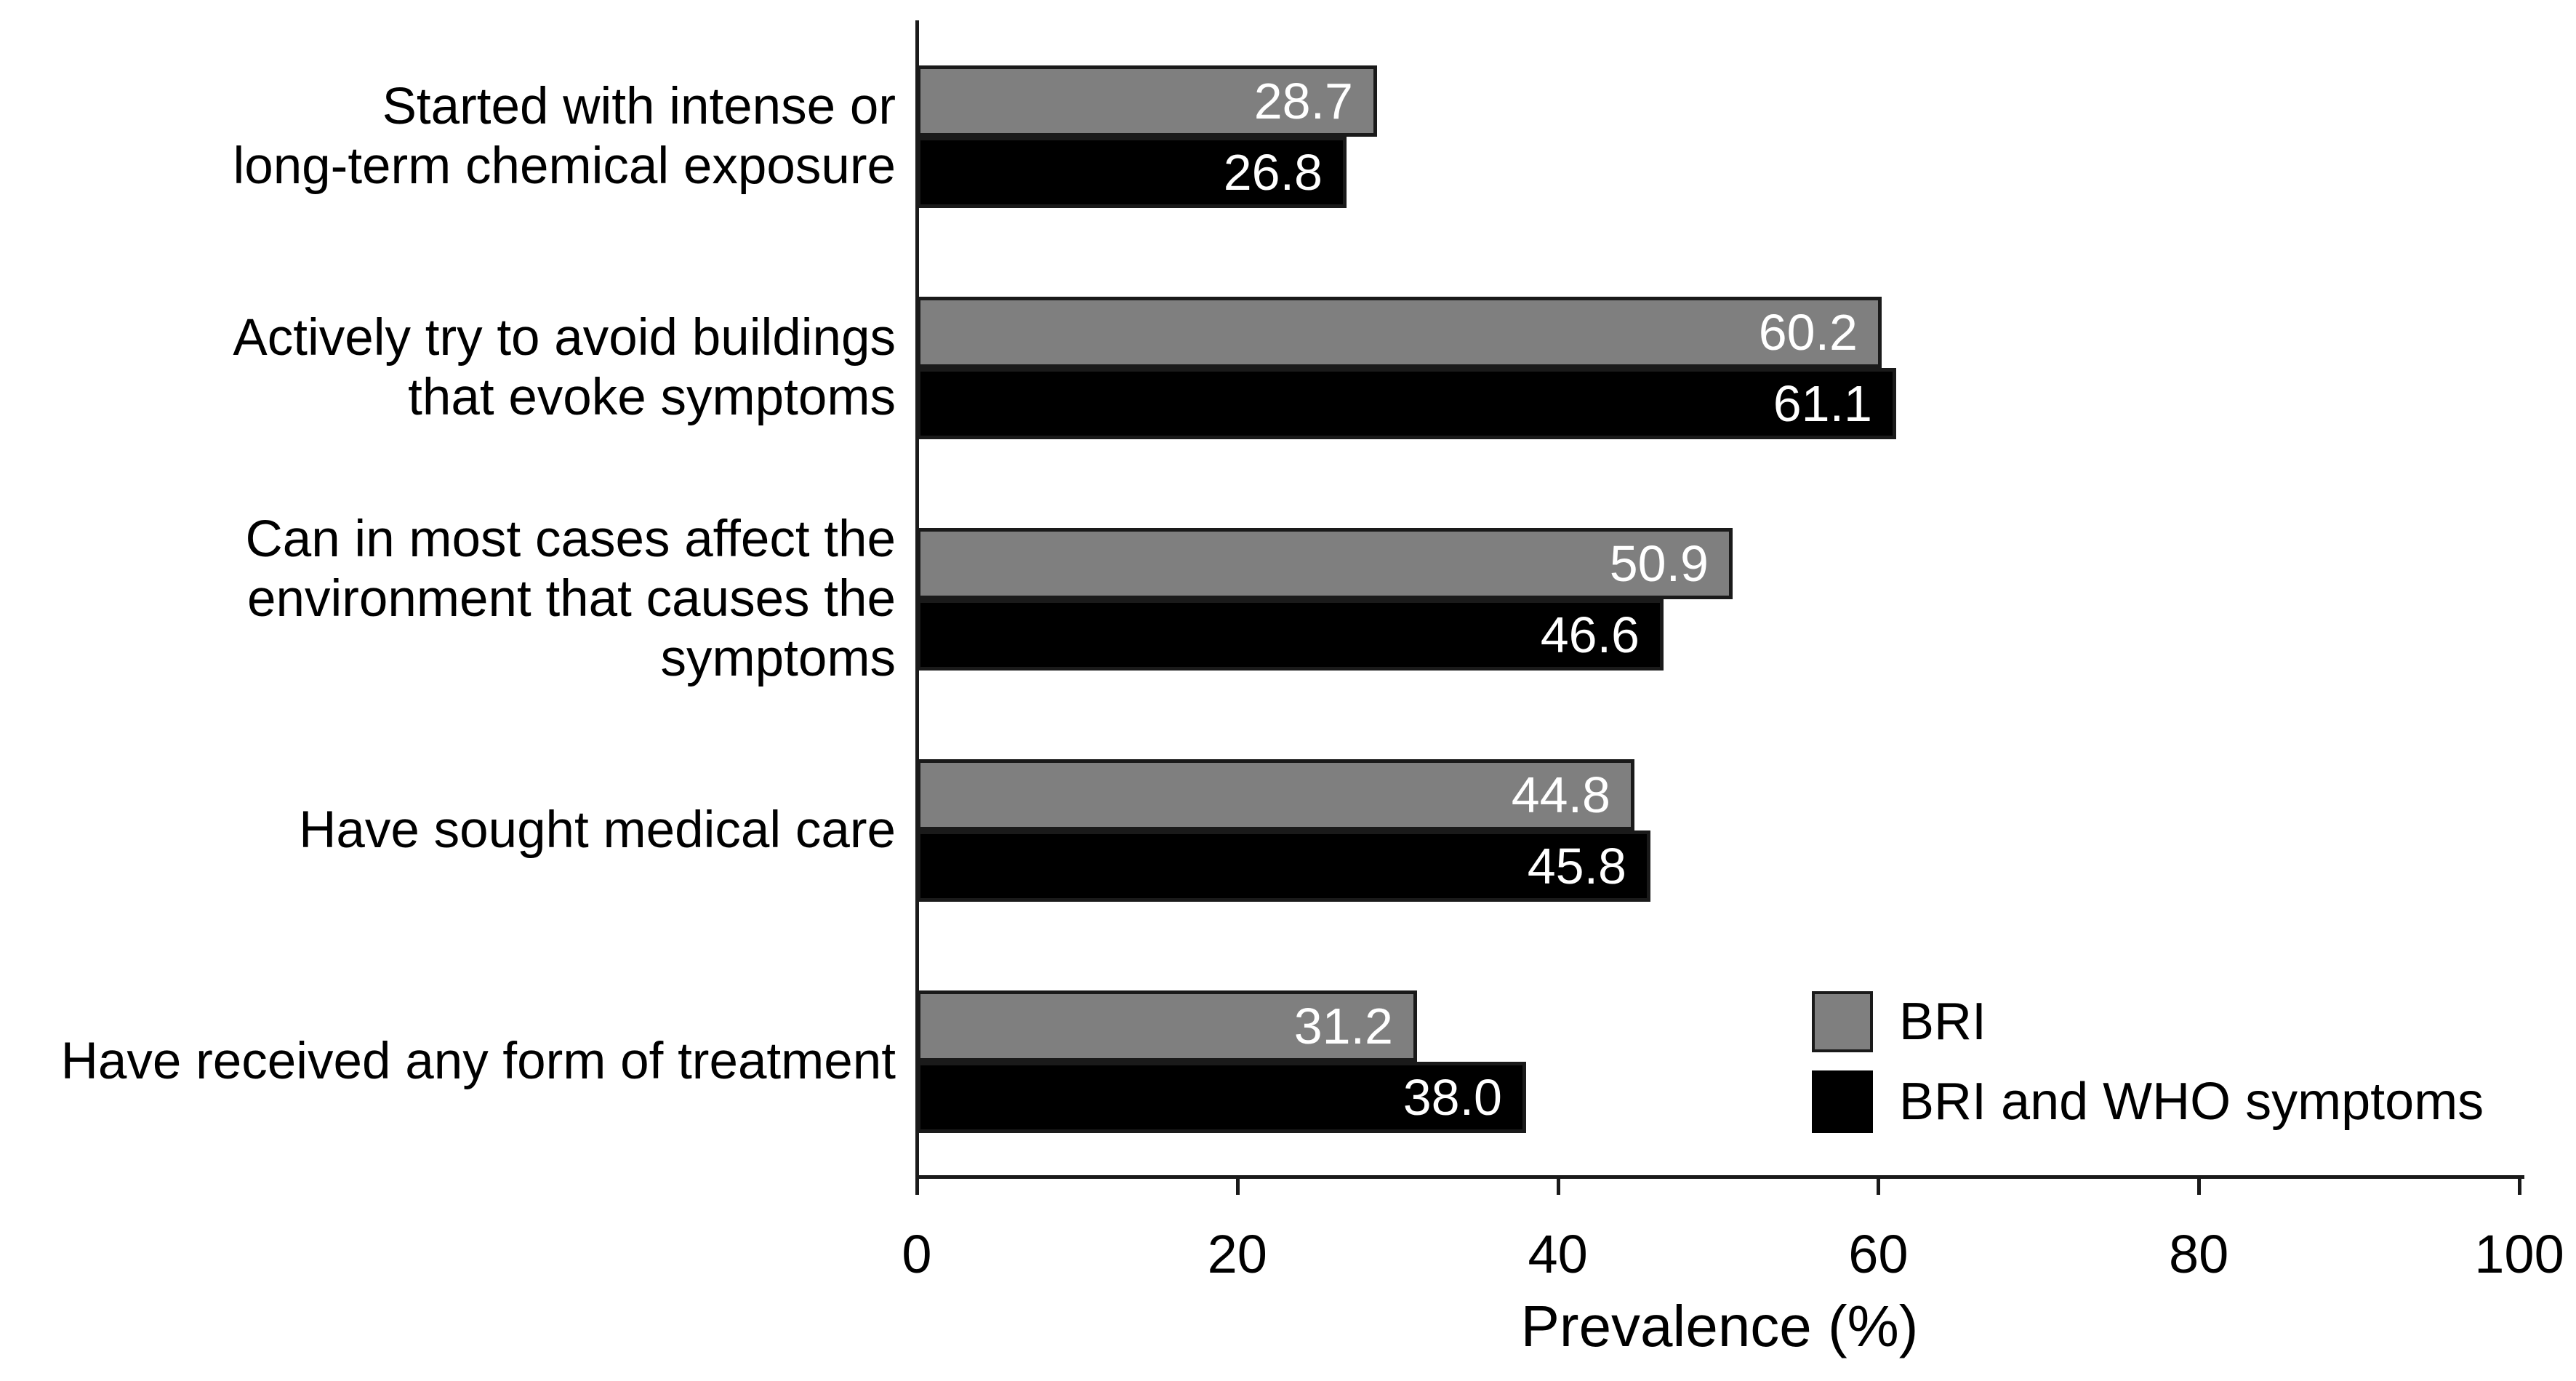 The image size is (2576, 1381). I want to click on x-axis-title: Prevalence (%), so click(1719, 1326).